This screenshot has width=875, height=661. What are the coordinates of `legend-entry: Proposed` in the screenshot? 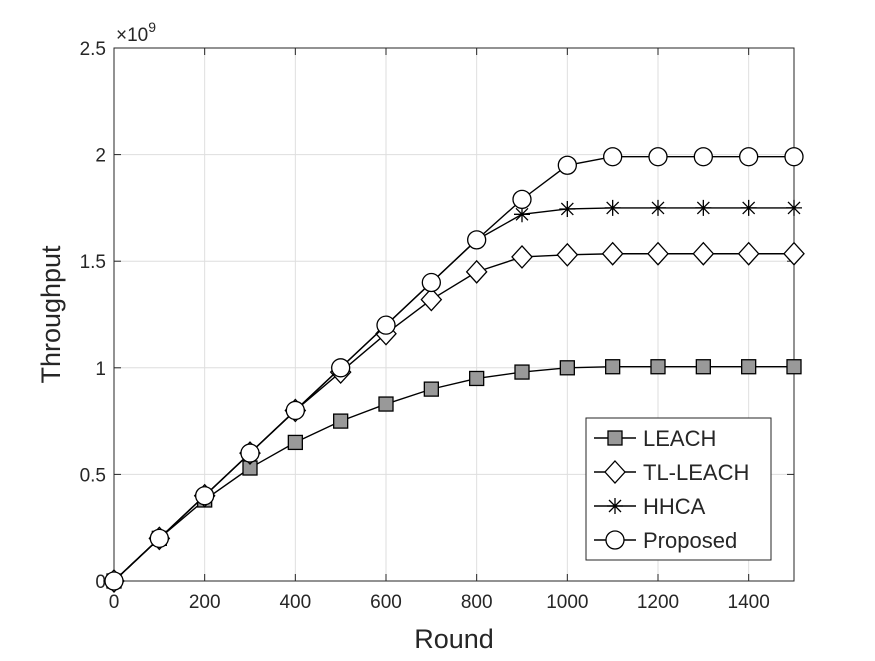 It's located at (665, 540).